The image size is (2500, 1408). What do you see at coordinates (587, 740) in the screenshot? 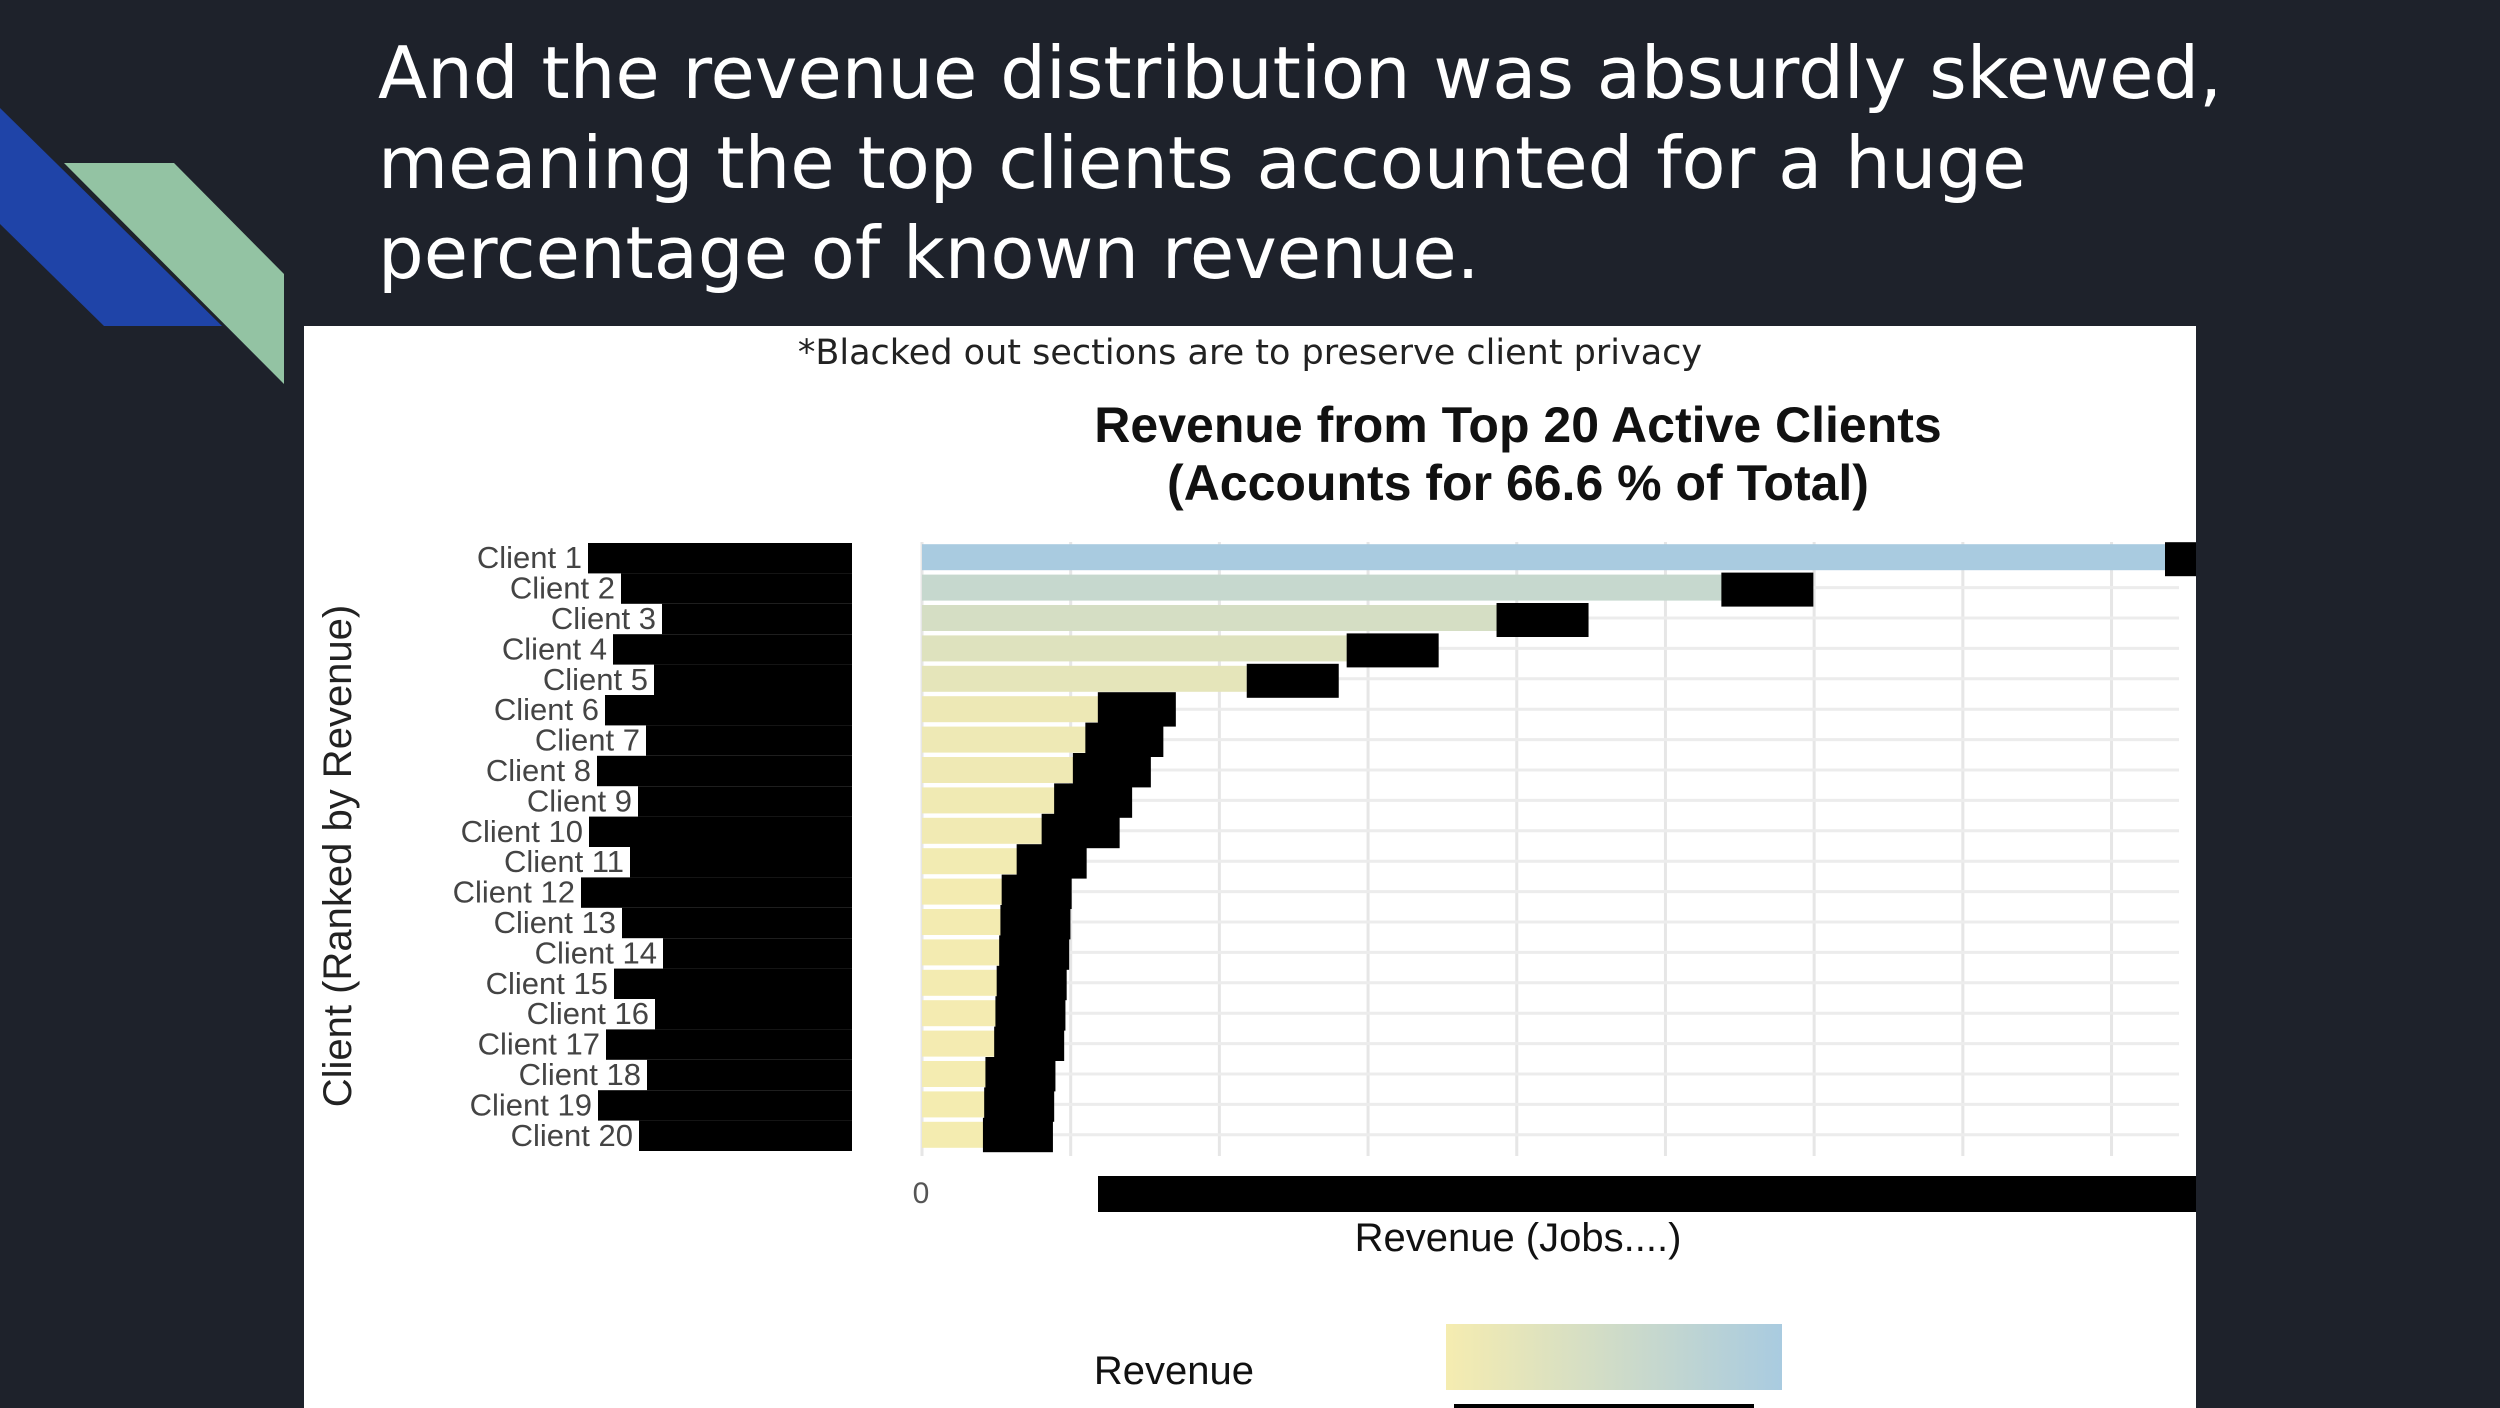
I see `y-tick-label: Client 7` at bounding box center [587, 740].